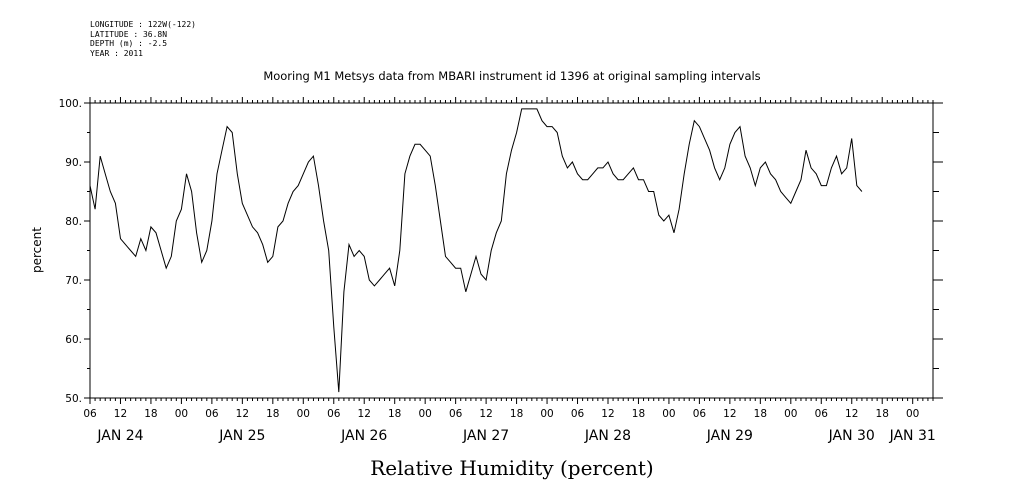 This screenshot has width=1009, height=504. What do you see at coordinates (912, 436) in the screenshot?
I see `x-day-label: JAN 31` at bounding box center [912, 436].